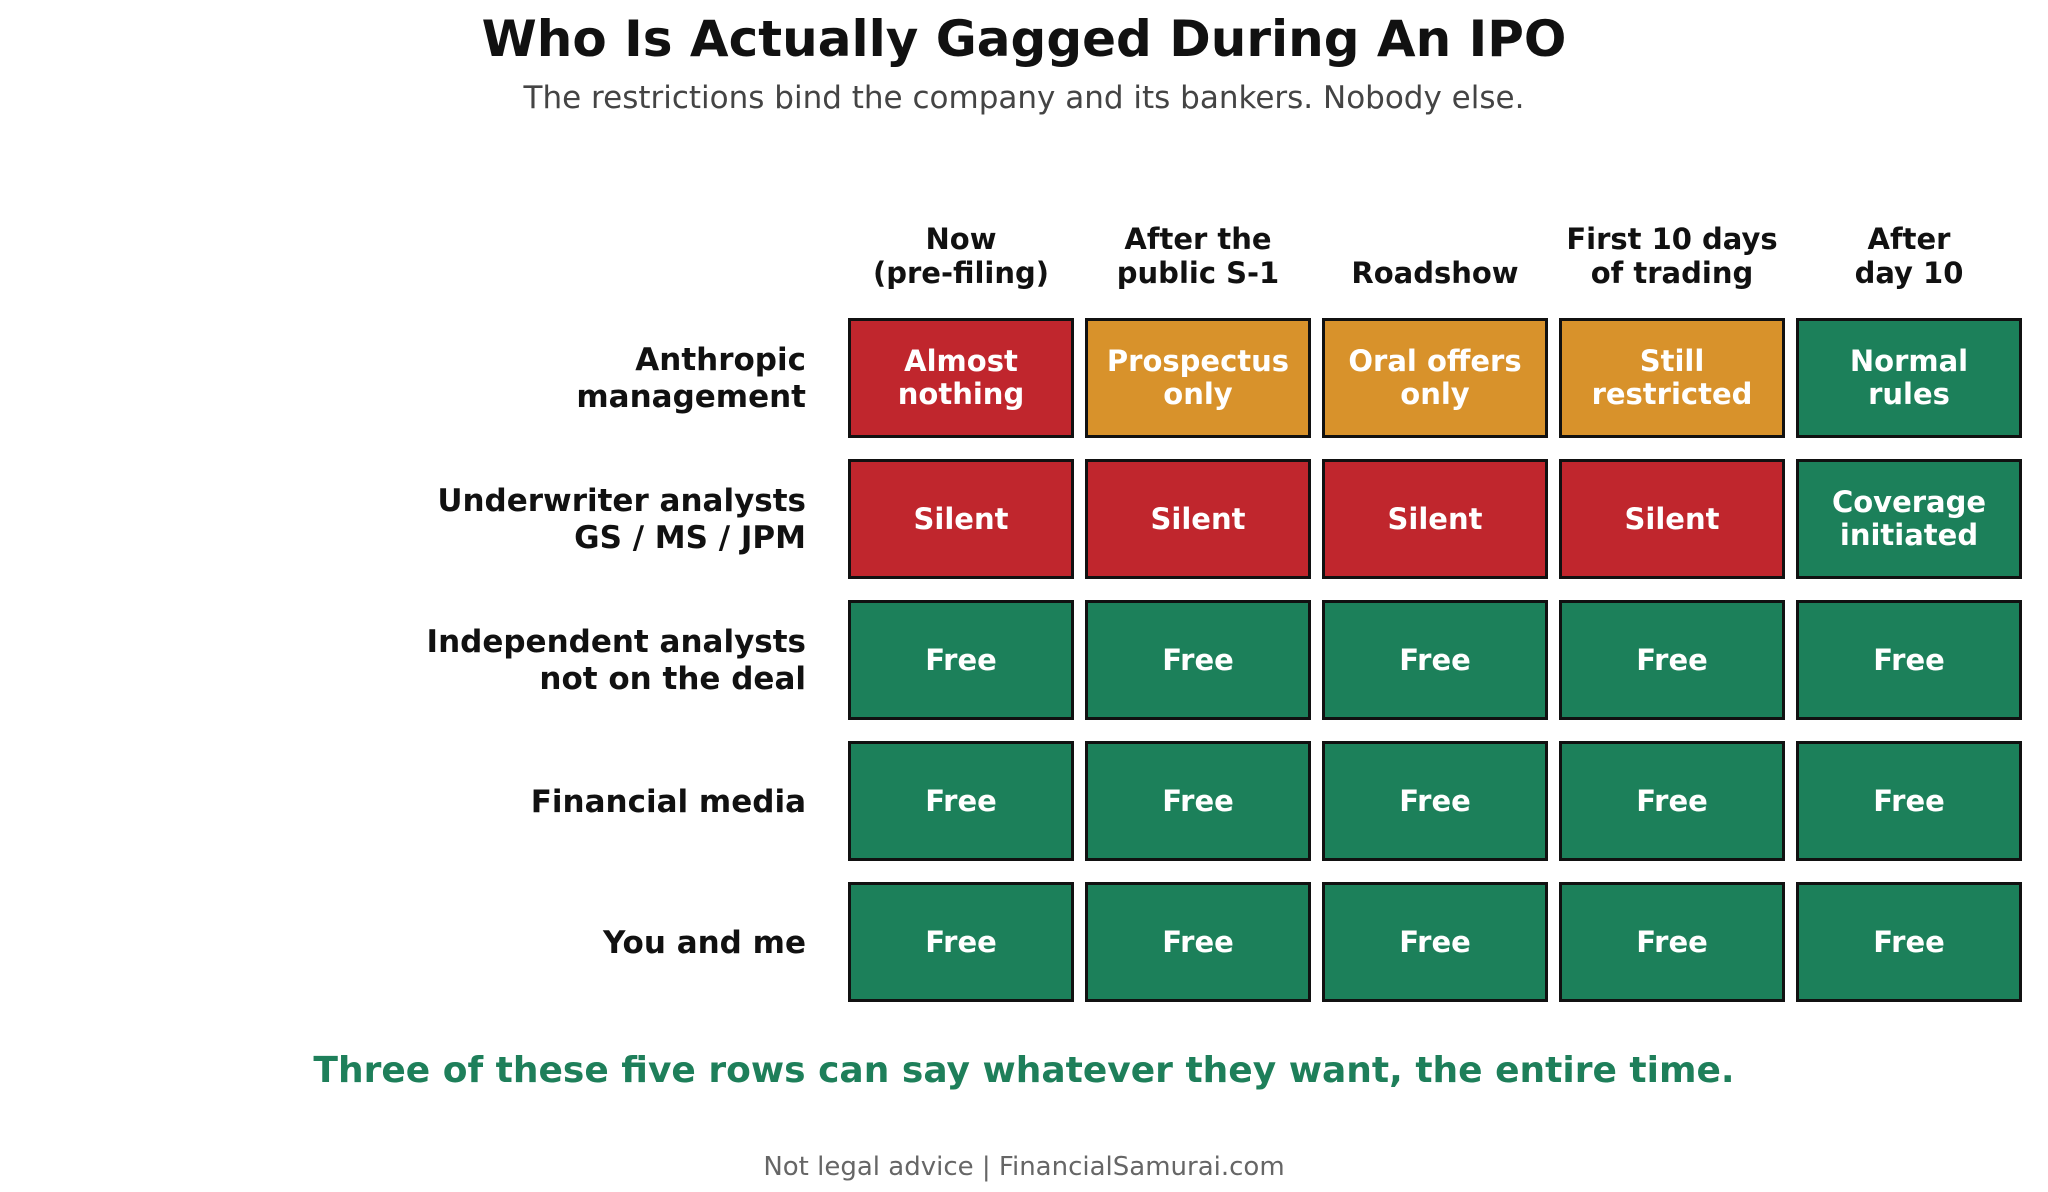 This screenshot has width=2048, height=1192. I want to click on row-label: You and me, so click(553, 943).